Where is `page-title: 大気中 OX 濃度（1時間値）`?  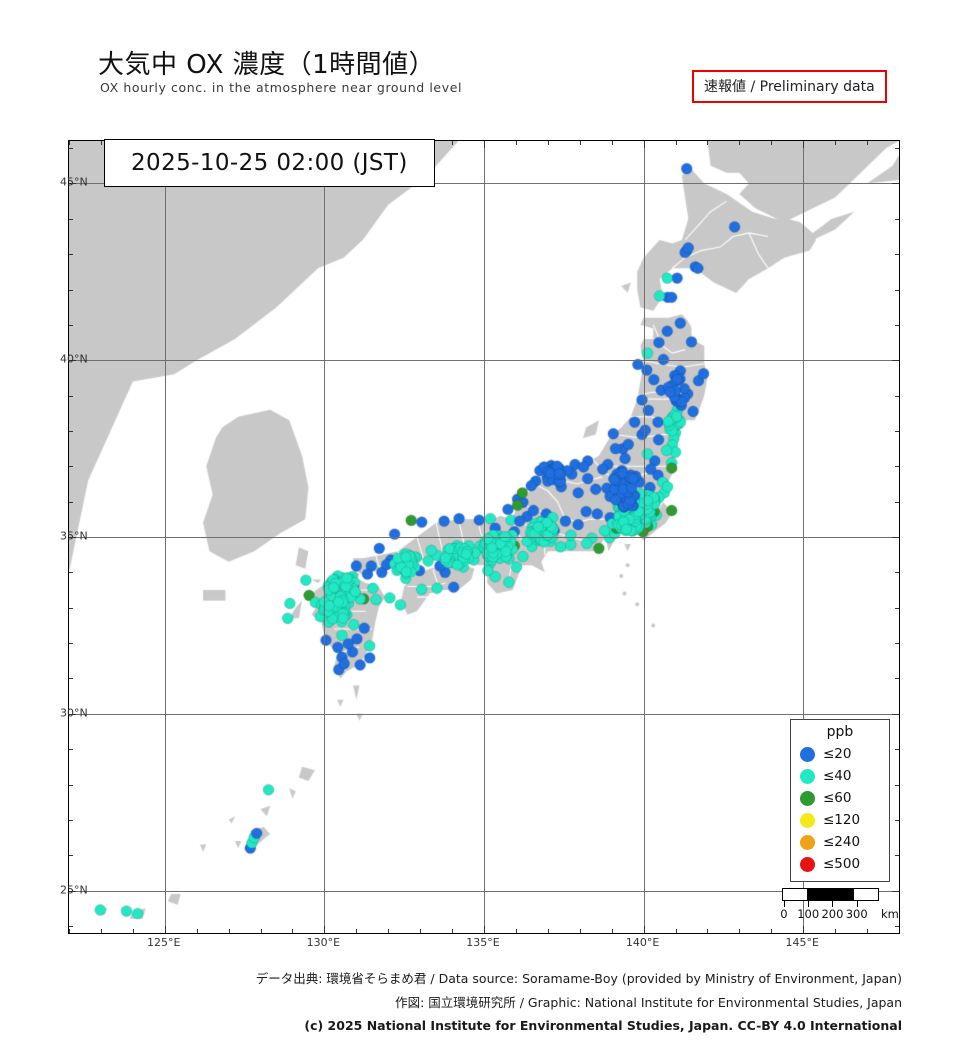
page-title: 大気中 OX 濃度（1時間値） is located at coordinates (267, 65).